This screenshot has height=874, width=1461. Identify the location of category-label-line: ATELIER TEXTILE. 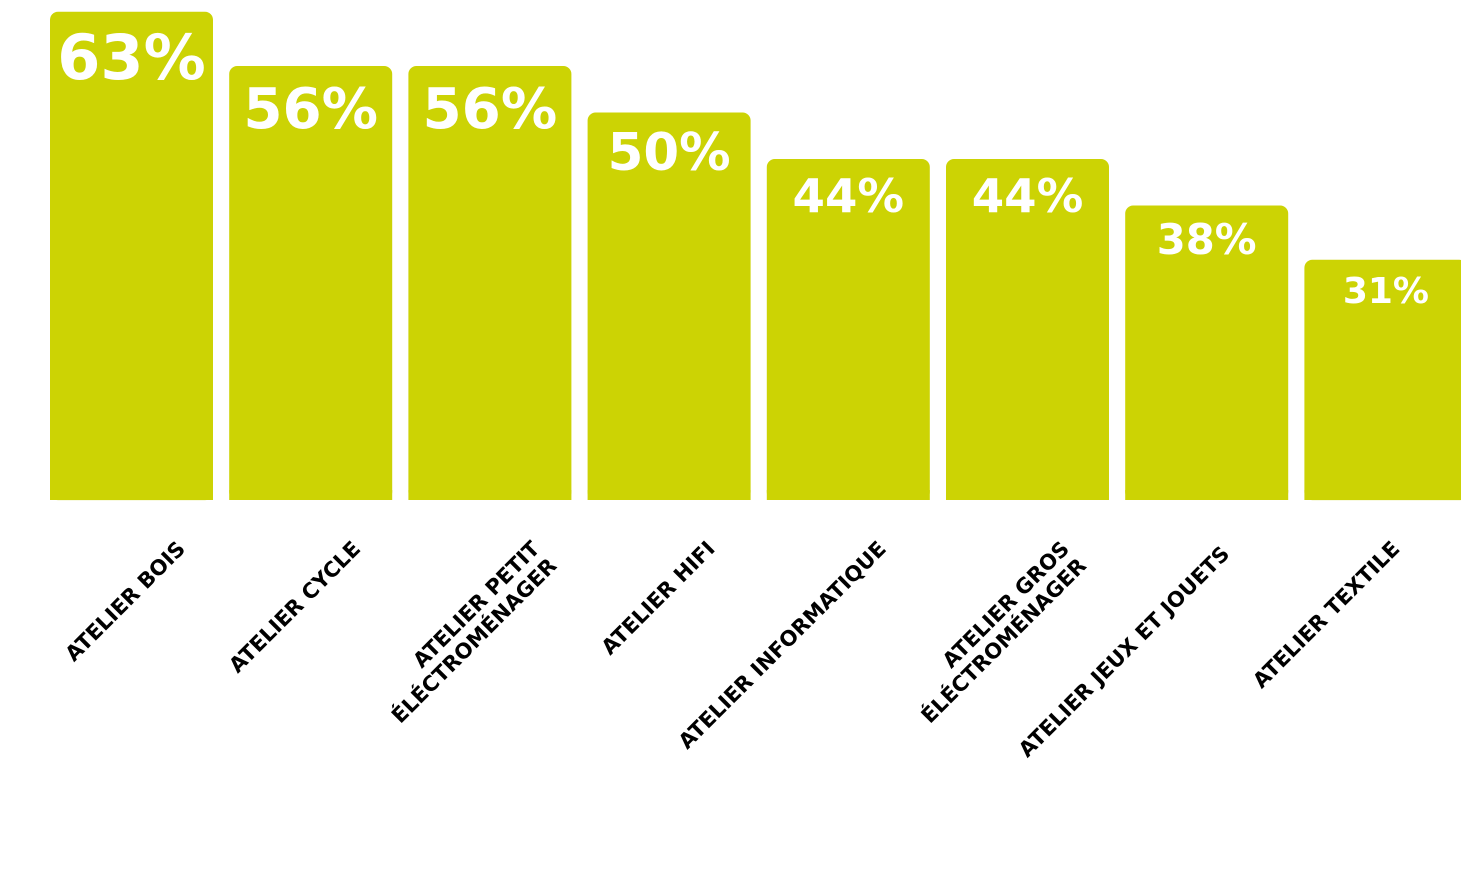
(1326, 615).